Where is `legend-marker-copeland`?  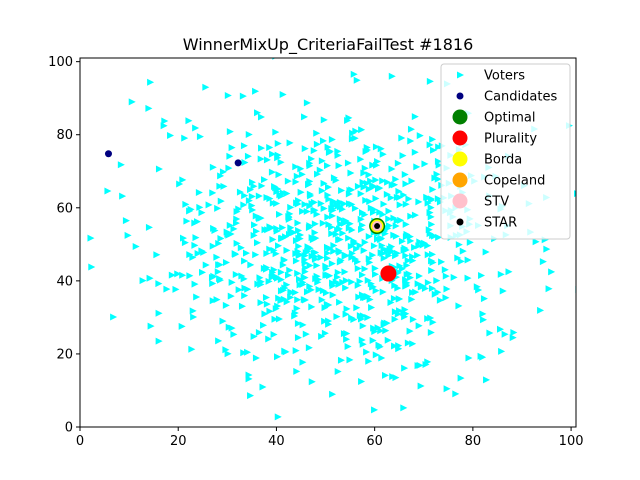
legend-marker-copeland is located at coordinates (460, 180).